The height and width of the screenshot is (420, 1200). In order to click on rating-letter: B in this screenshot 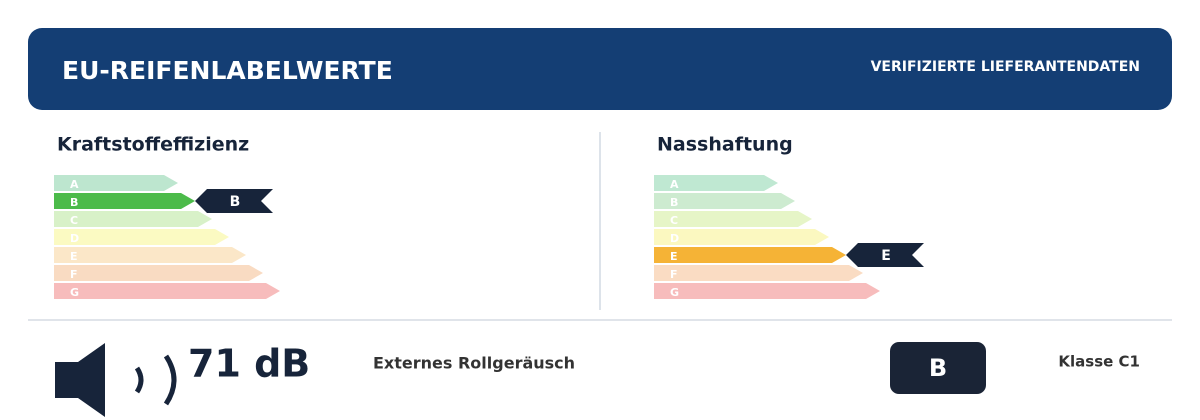, I will do `click(235, 202)`.